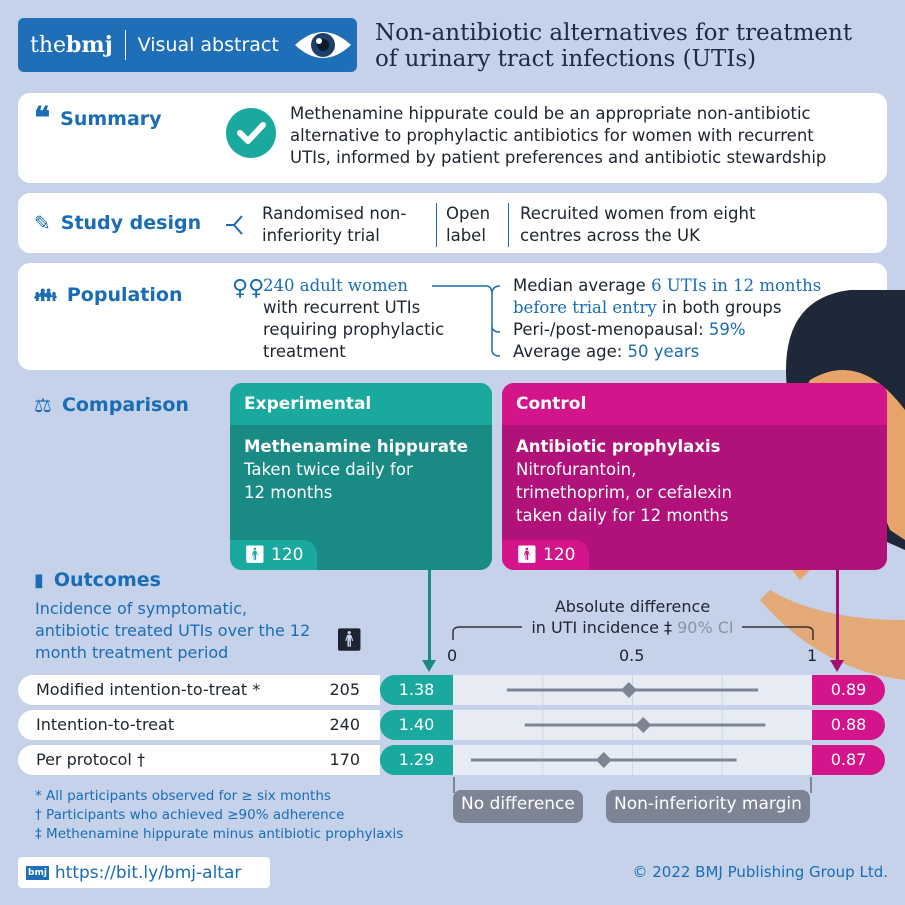  Describe the element at coordinates (234, 225) in the screenshot. I see `branch-icon` at that location.